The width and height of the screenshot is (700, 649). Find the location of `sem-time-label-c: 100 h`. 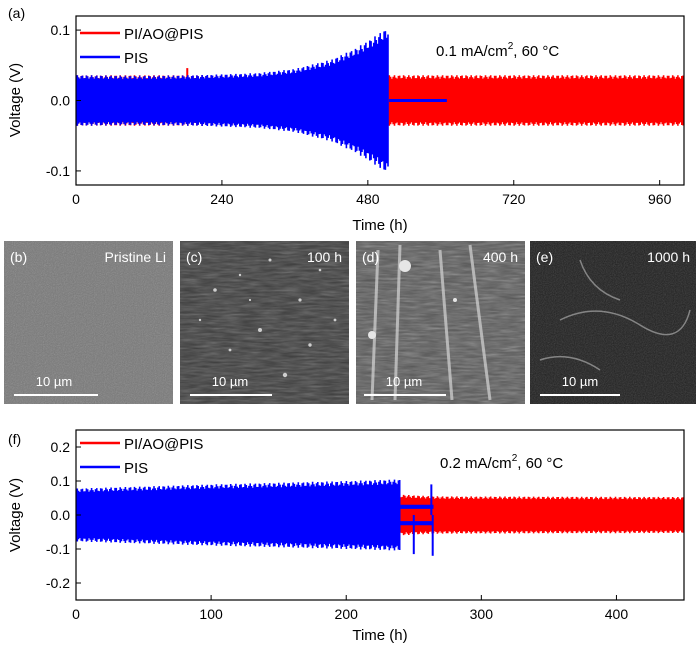

sem-time-label-c: 100 h is located at coordinates (324, 257).